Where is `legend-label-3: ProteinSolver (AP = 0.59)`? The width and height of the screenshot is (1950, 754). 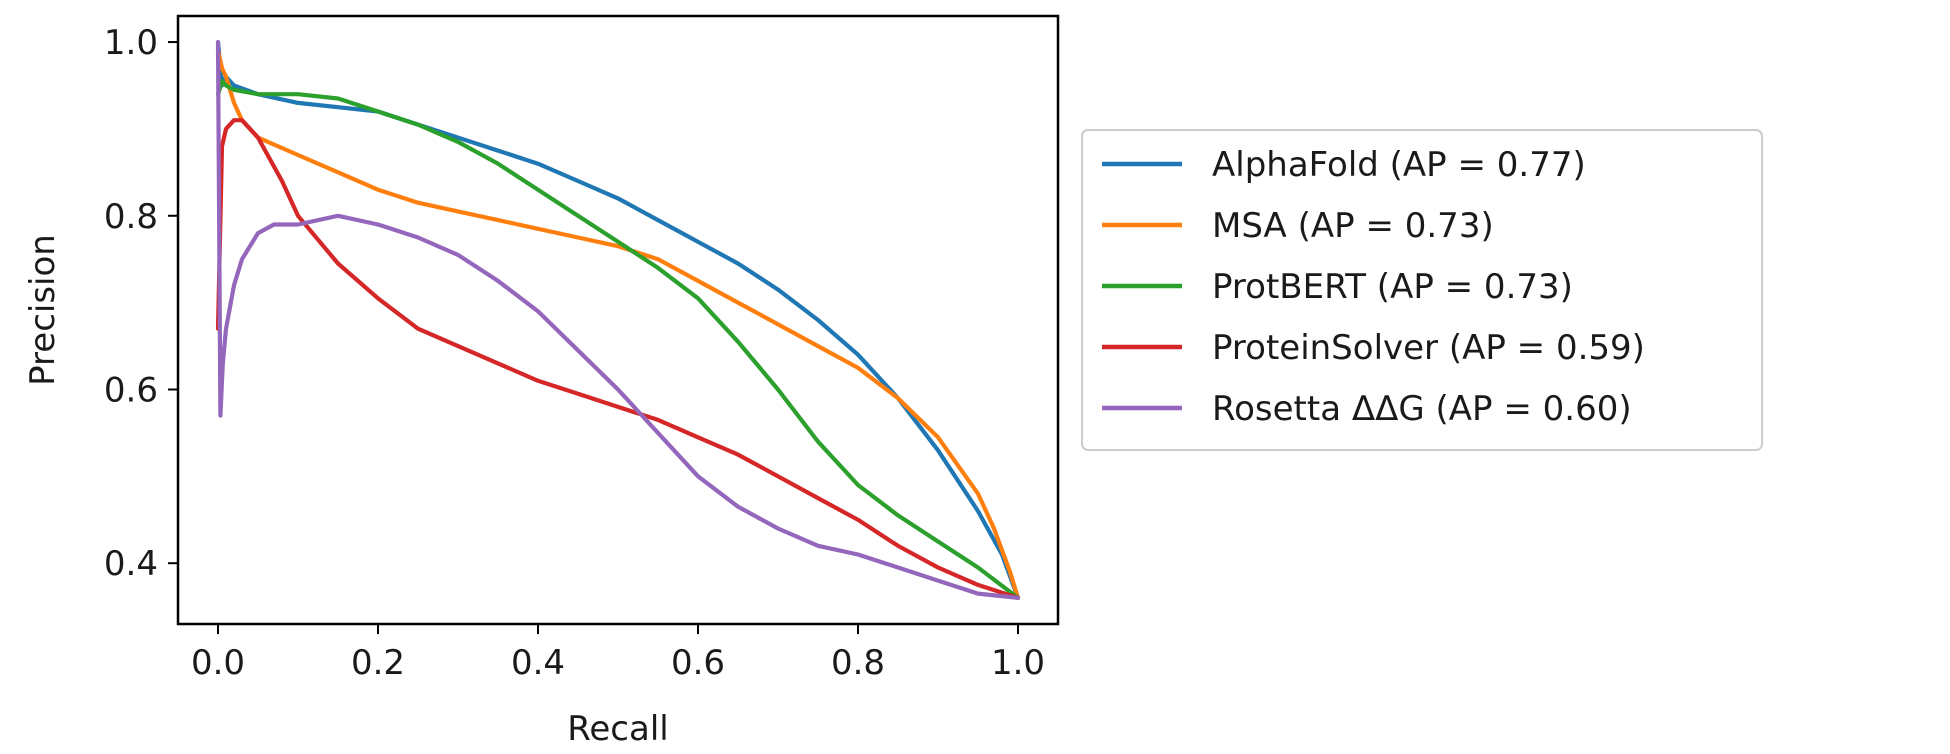 legend-label-3: ProteinSolver (AP = 0.59) is located at coordinates (1428, 348).